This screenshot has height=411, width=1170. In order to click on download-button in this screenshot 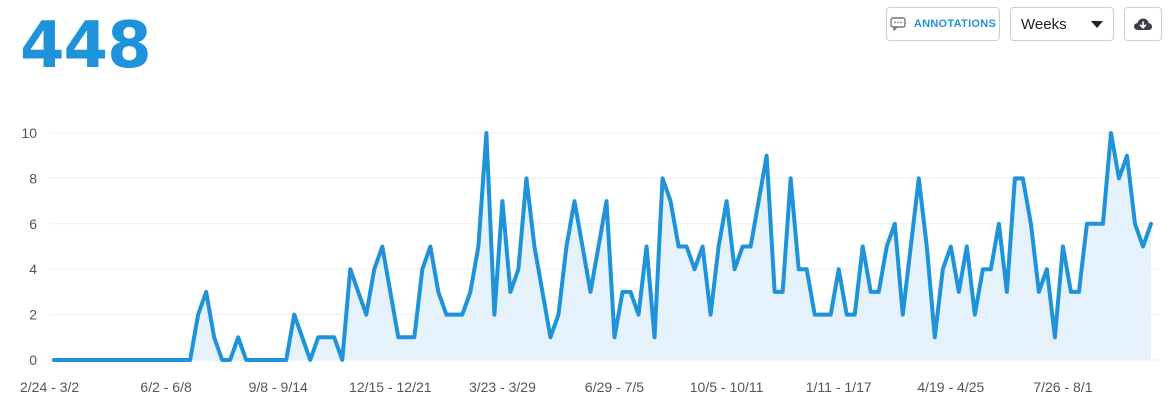, I will do `click(1143, 24)`.